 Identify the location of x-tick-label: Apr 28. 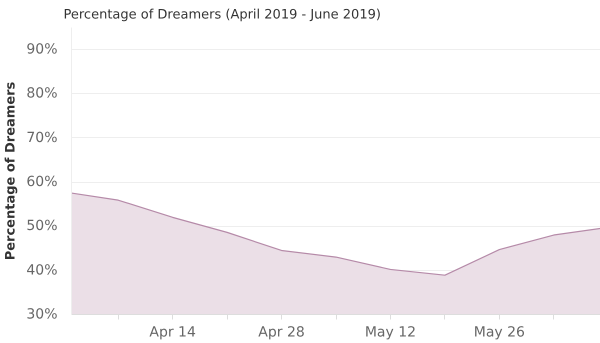
(281, 332).